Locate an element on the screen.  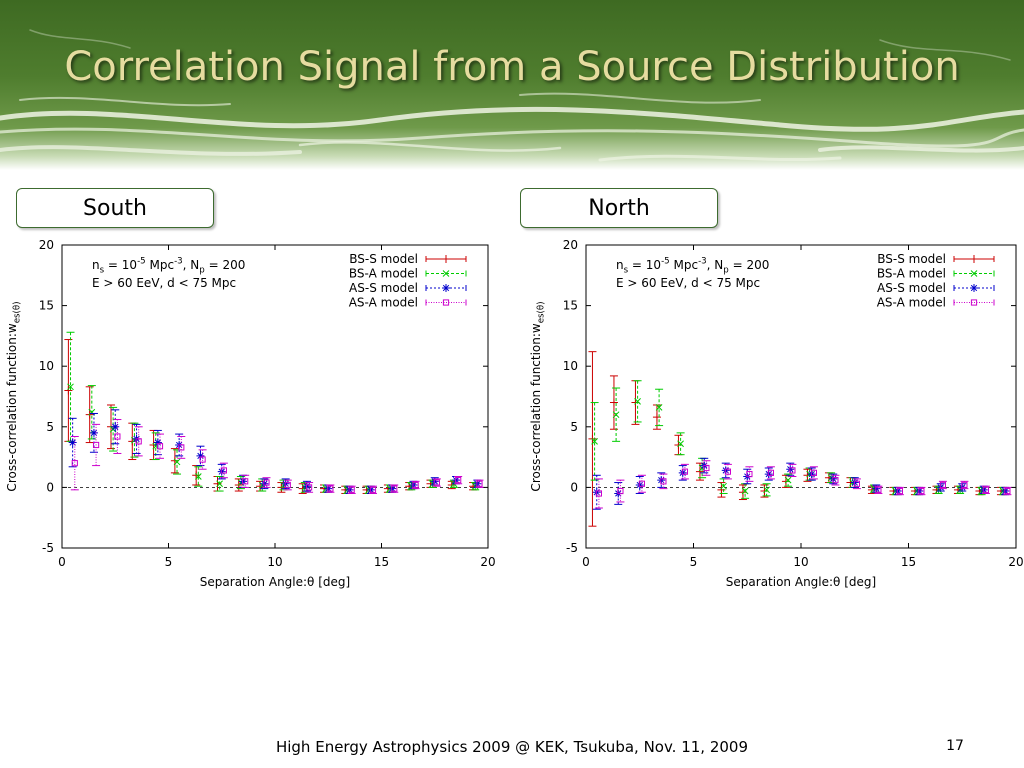
panel-label-north: North is located at coordinates (619, 208).